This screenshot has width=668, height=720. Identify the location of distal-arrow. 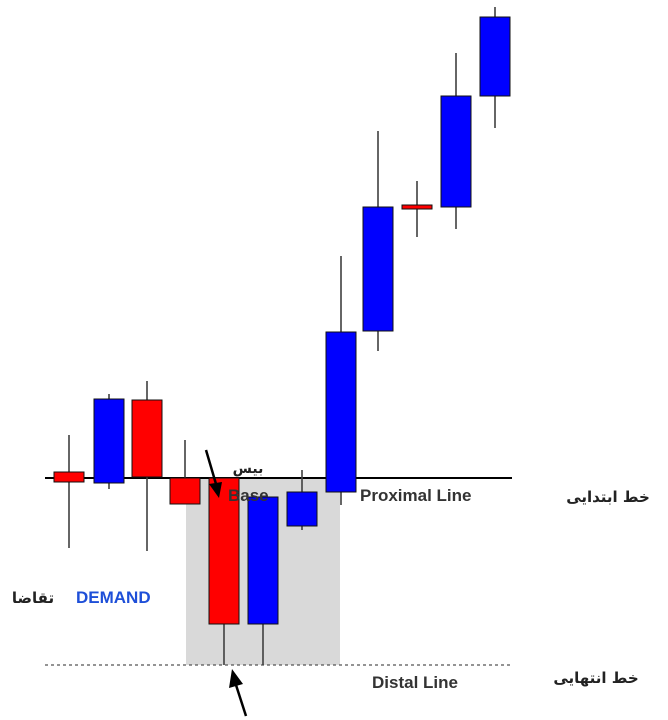
(238, 693).